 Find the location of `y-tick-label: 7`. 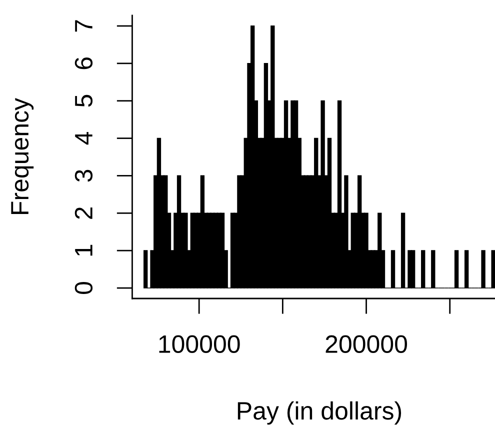

y-tick-label: 7 is located at coordinates (83, 26).